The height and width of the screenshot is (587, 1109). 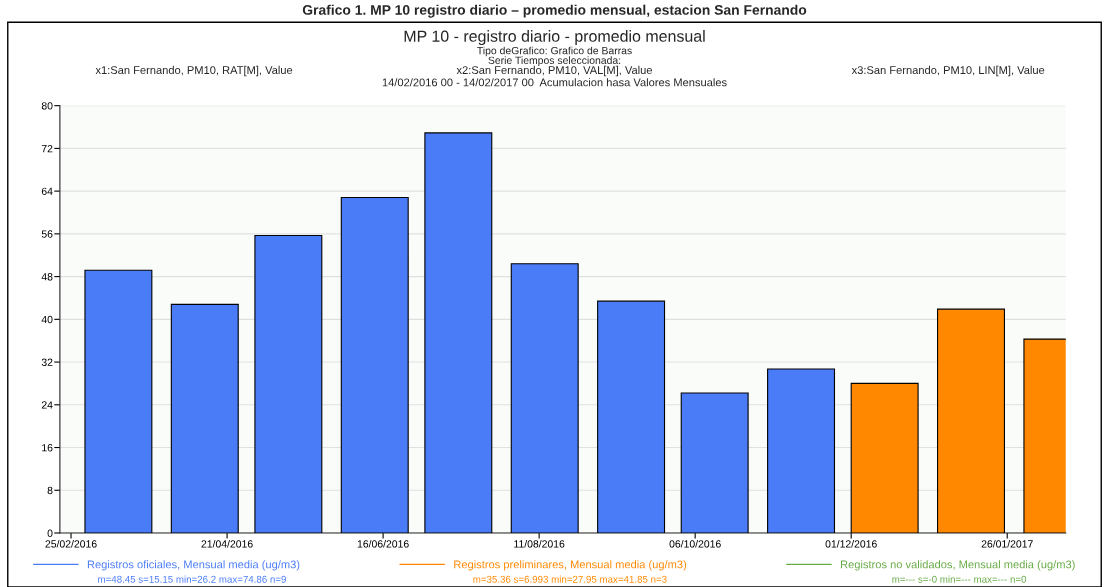 I want to click on x-tick-label: 11/08/2016, so click(x=539, y=543).